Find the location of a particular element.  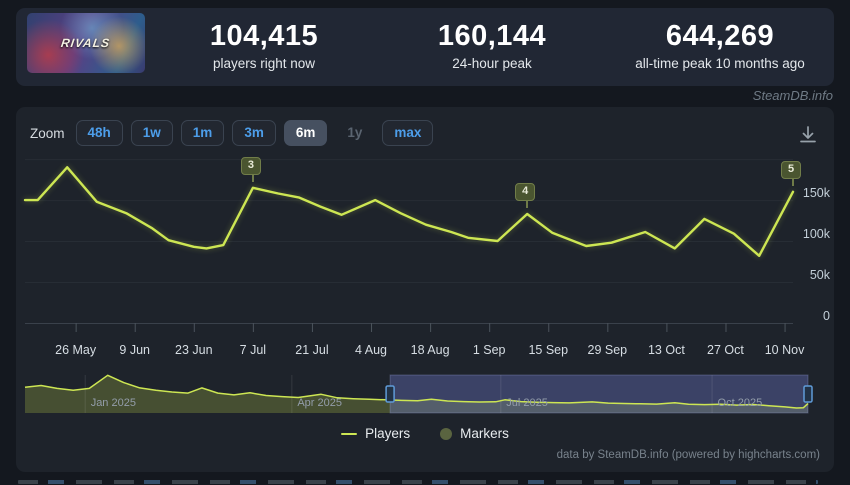

x-axis-label: 23 Jun is located at coordinates (194, 350).